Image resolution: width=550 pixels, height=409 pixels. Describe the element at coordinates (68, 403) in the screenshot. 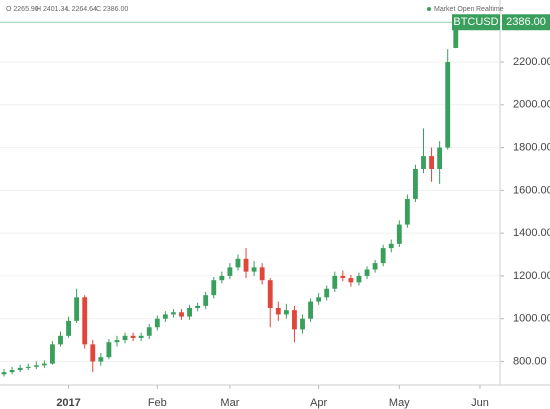

I see `x-tick-label: 2017` at that location.